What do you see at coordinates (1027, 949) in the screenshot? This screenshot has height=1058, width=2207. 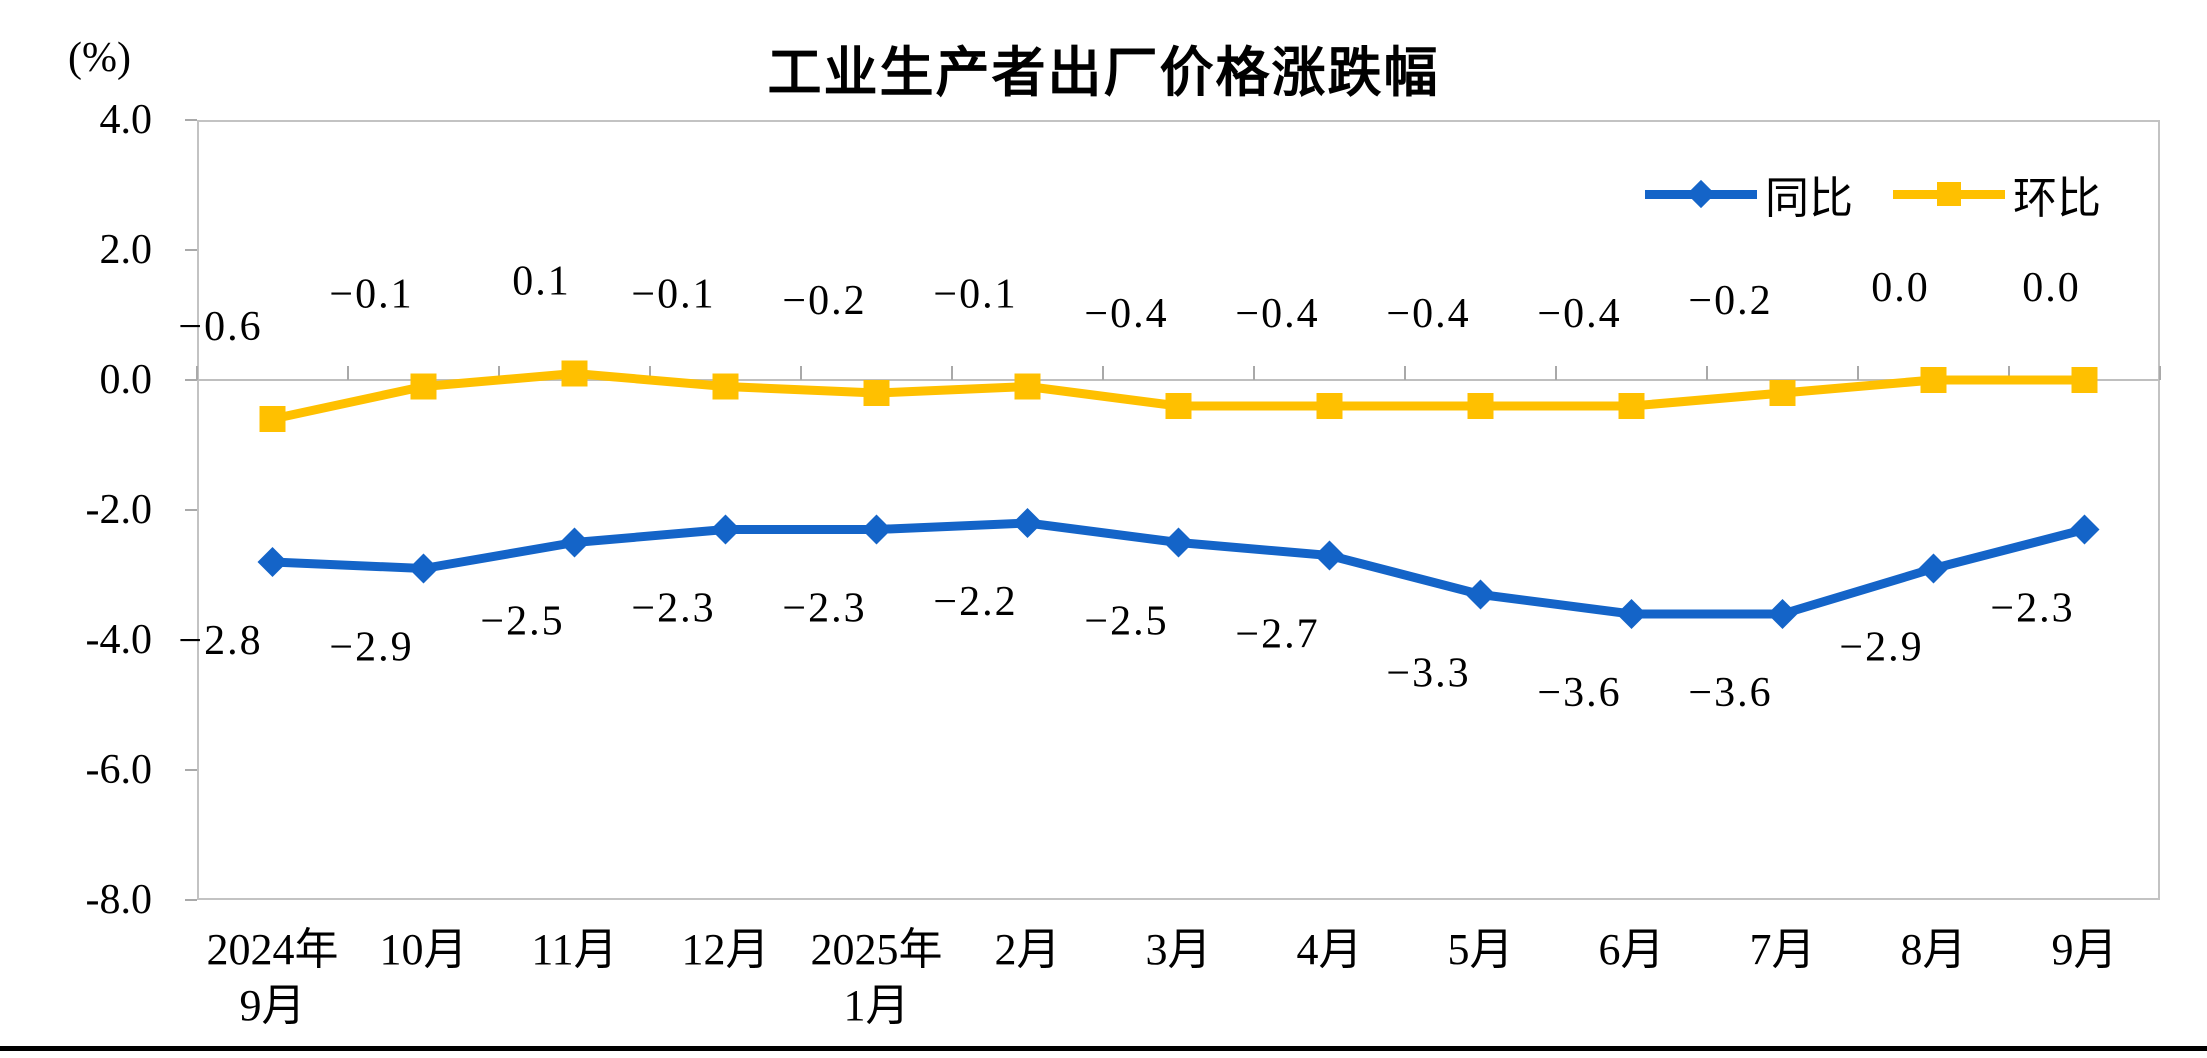 I see `x-axis-category-label: 2月` at bounding box center [1027, 949].